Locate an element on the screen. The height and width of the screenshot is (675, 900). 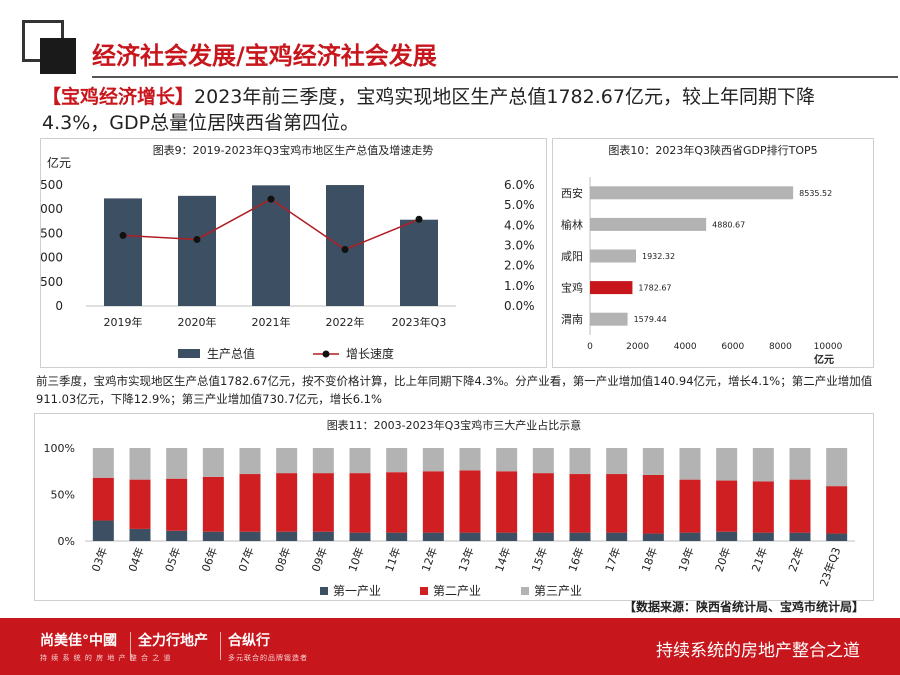
x-tick-label: 21年 is located at coordinates (759, 559).